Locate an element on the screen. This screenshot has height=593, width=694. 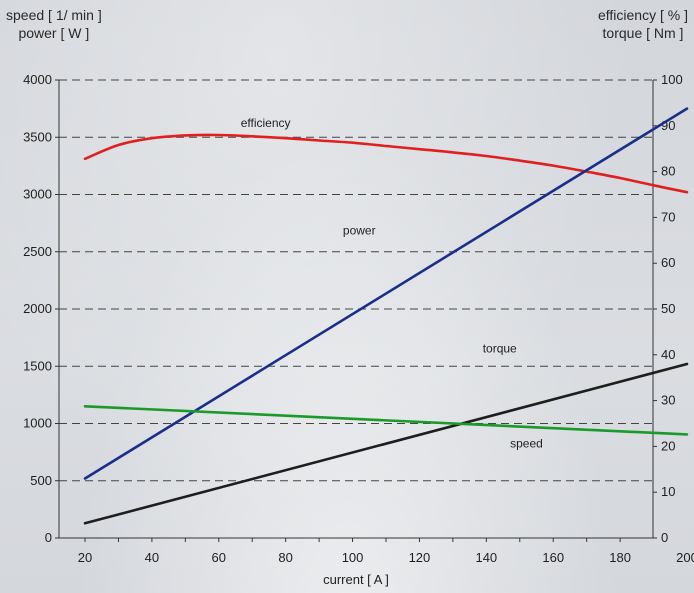
left-tick-label-3500: 3500 is located at coordinates (37, 136).